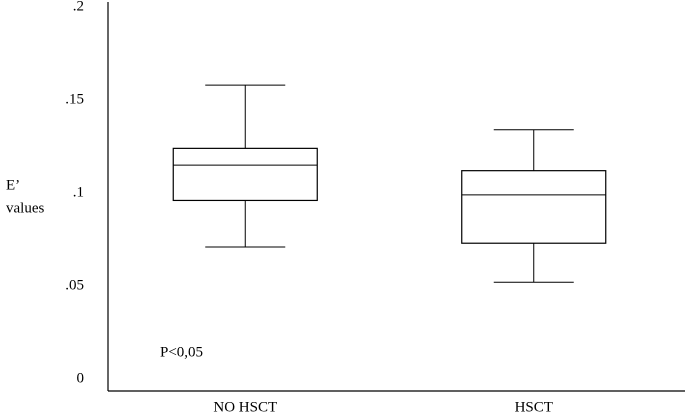  Describe the element at coordinates (245, 407) in the screenshot. I see `x-tick-label: NO HSCT` at that location.